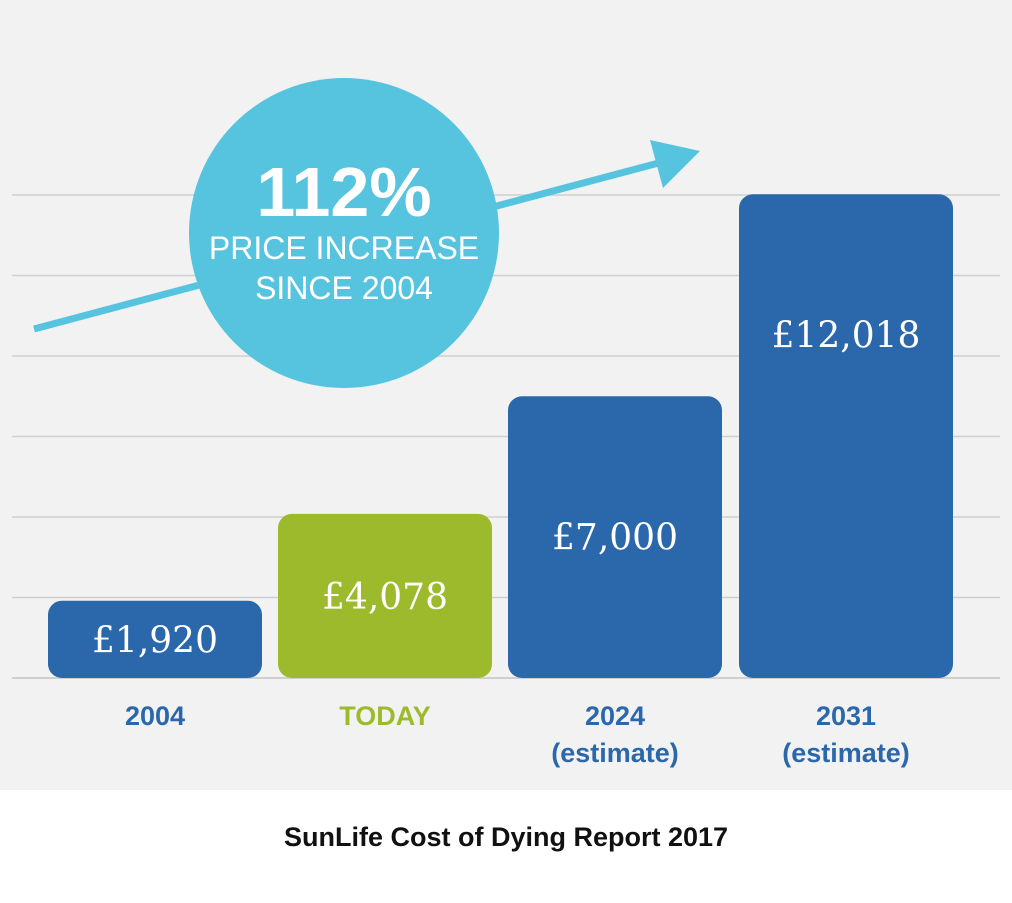 Image resolution: width=1012 pixels, height=903 pixels. I want to click on bar-value-label: £1,920, so click(155, 640).